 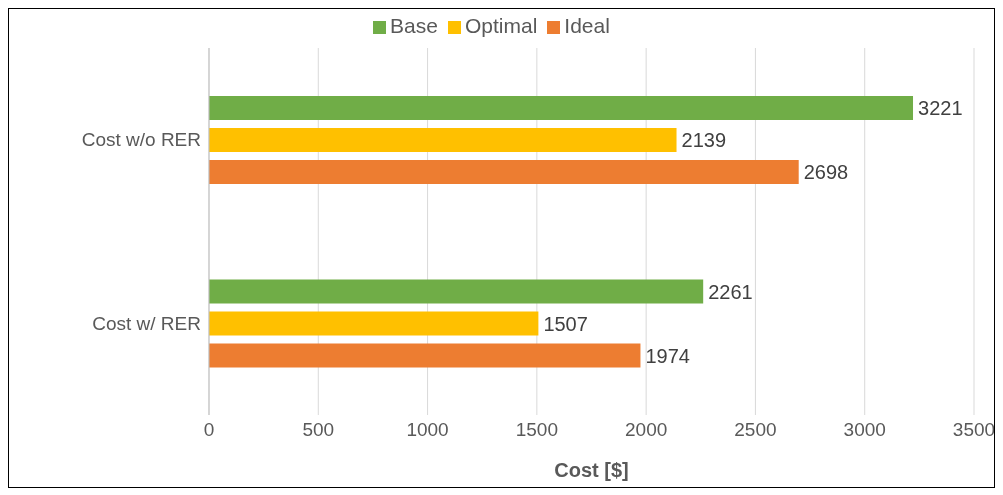 What do you see at coordinates (864, 430) in the screenshot?
I see `x-tick-label: 3000` at bounding box center [864, 430].